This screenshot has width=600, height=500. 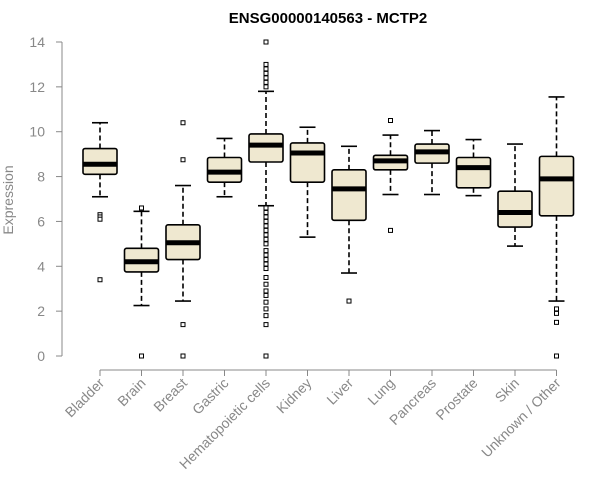 I want to click on y-tick-label: 14, so click(x=37, y=42).